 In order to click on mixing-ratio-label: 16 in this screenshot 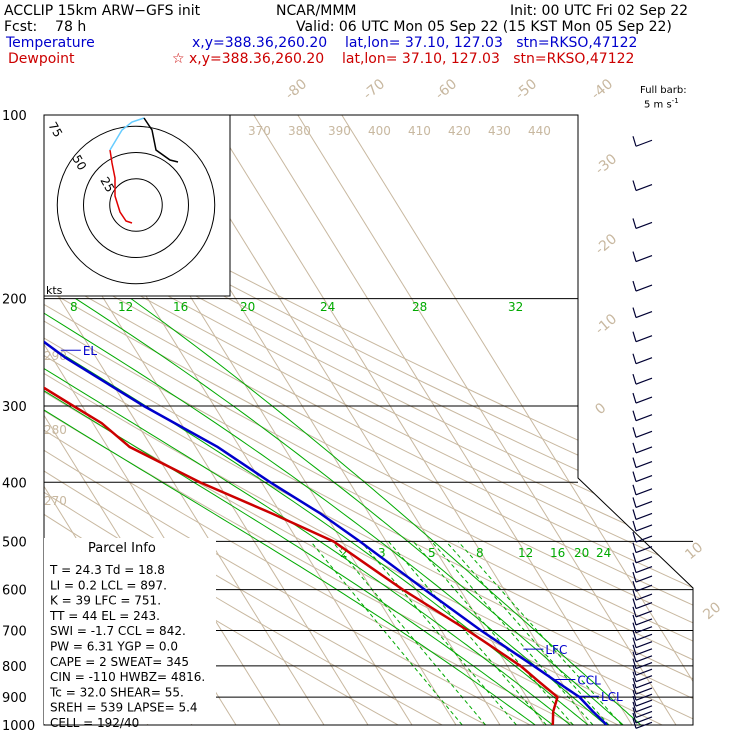, I will do `click(557, 553)`.